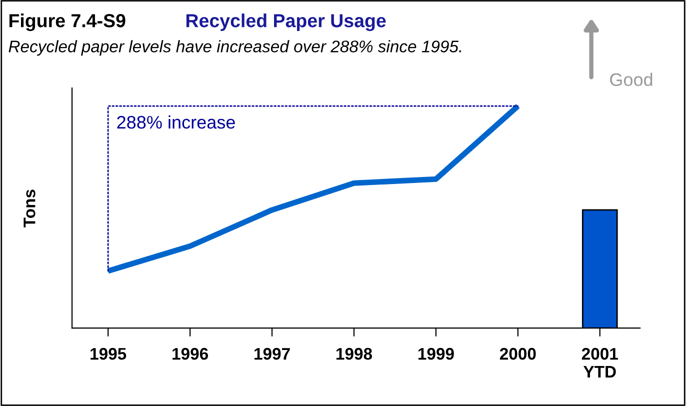 The height and width of the screenshot is (406, 686). What do you see at coordinates (30, 209) in the screenshot?
I see `y-axis-title: Tons` at bounding box center [30, 209].